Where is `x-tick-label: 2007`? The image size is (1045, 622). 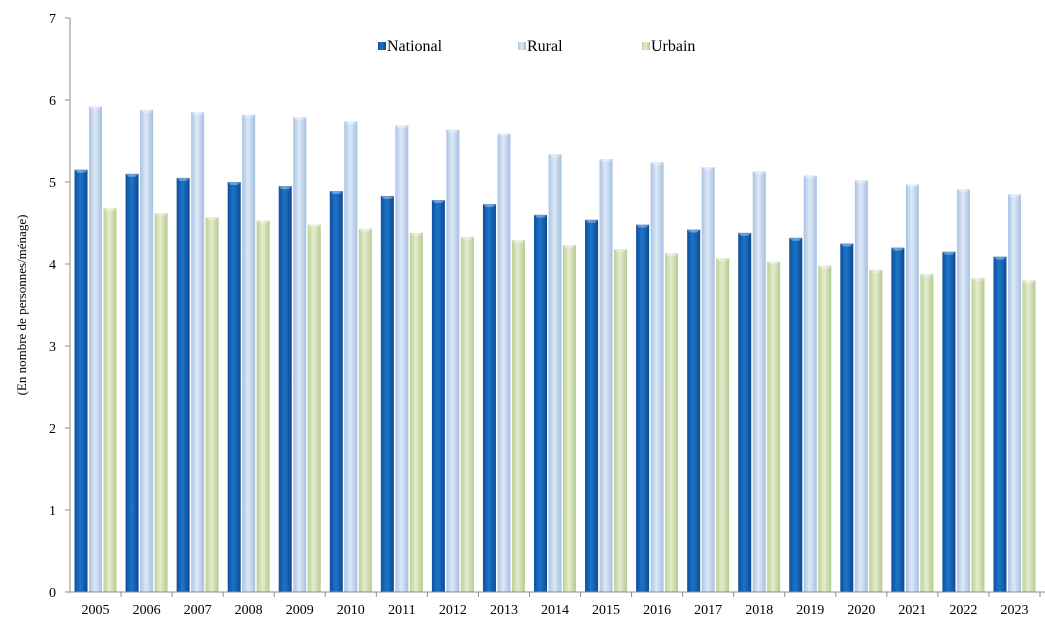
x-tick-label: 2007 is located at coordinates (198, 610).